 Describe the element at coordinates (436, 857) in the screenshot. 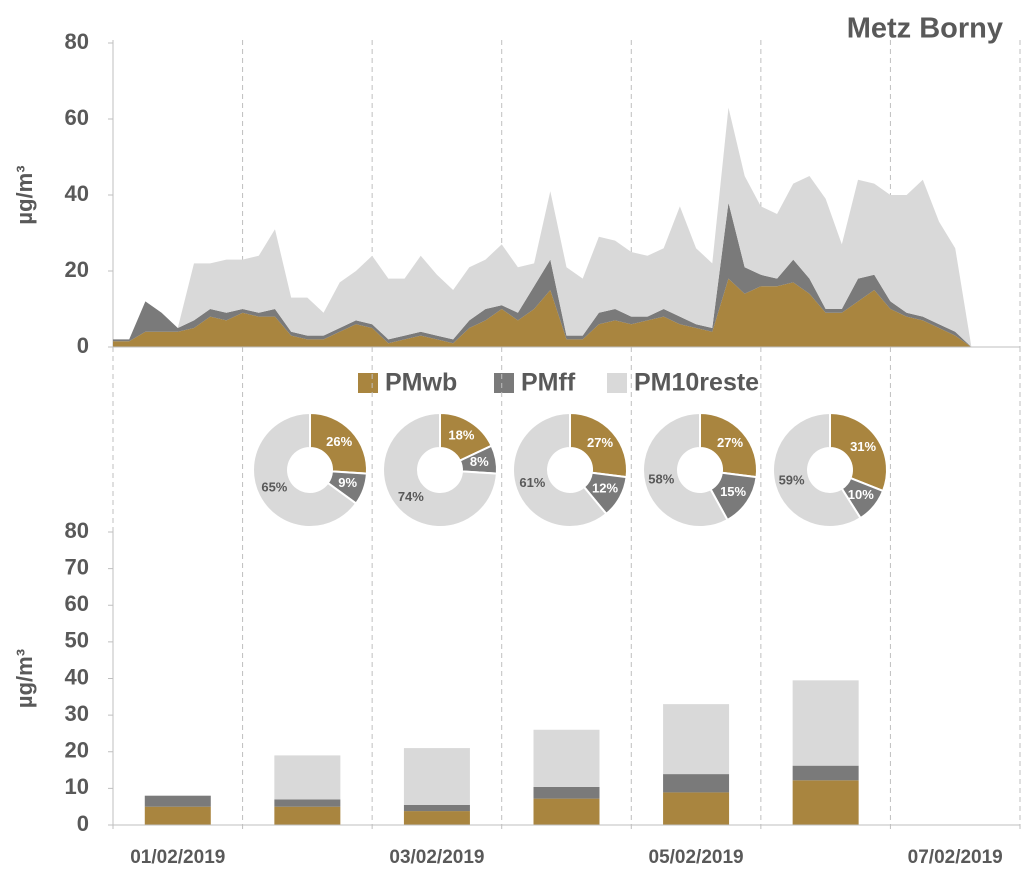

I see `x-tick-label: 03/02/2019` at that location.